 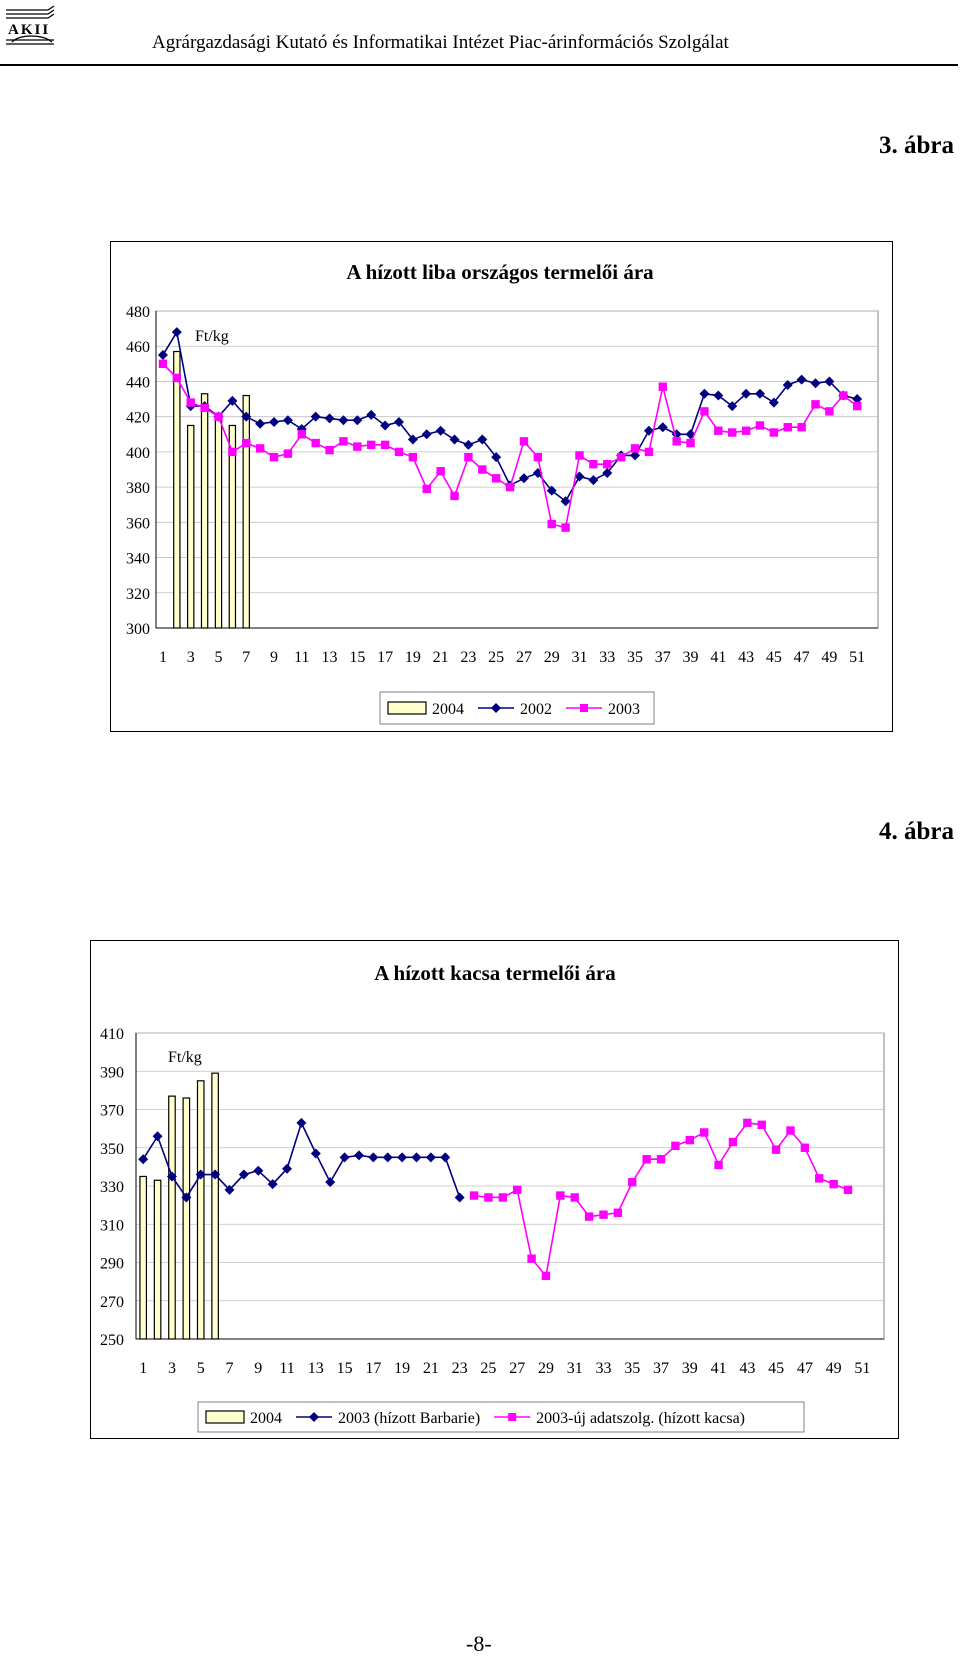 I want to click on x-tick-label: 17, so click(x=385, y=657).